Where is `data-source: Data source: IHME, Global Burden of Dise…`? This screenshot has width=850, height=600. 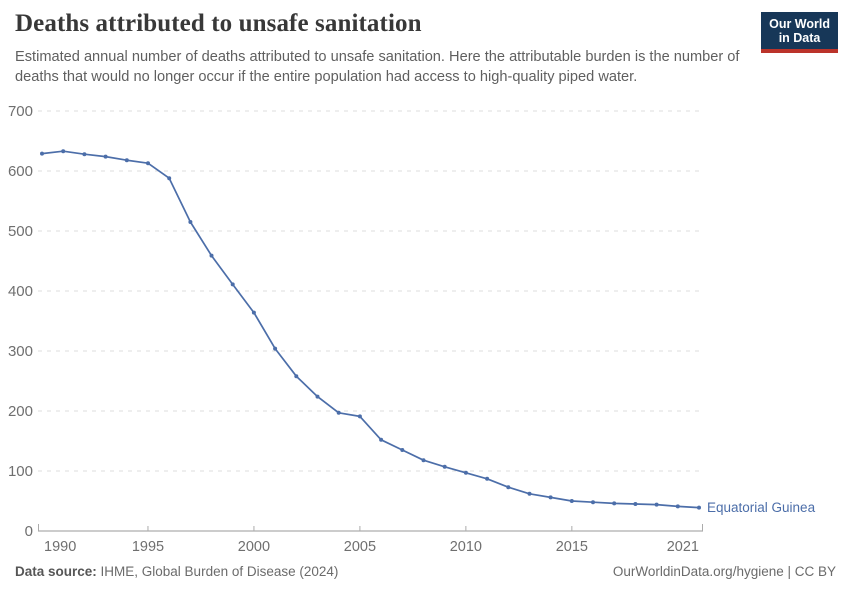 data-source: Data source: IHME, Global Burden of Dise… is located at coordinates (176, 571).